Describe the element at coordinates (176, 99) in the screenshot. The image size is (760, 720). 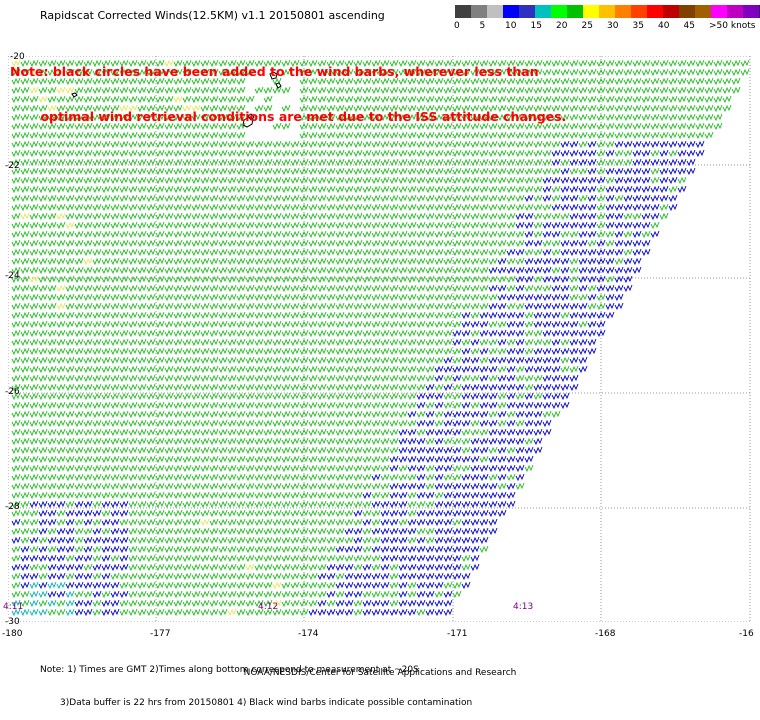
I see `island-outlines` at that location.